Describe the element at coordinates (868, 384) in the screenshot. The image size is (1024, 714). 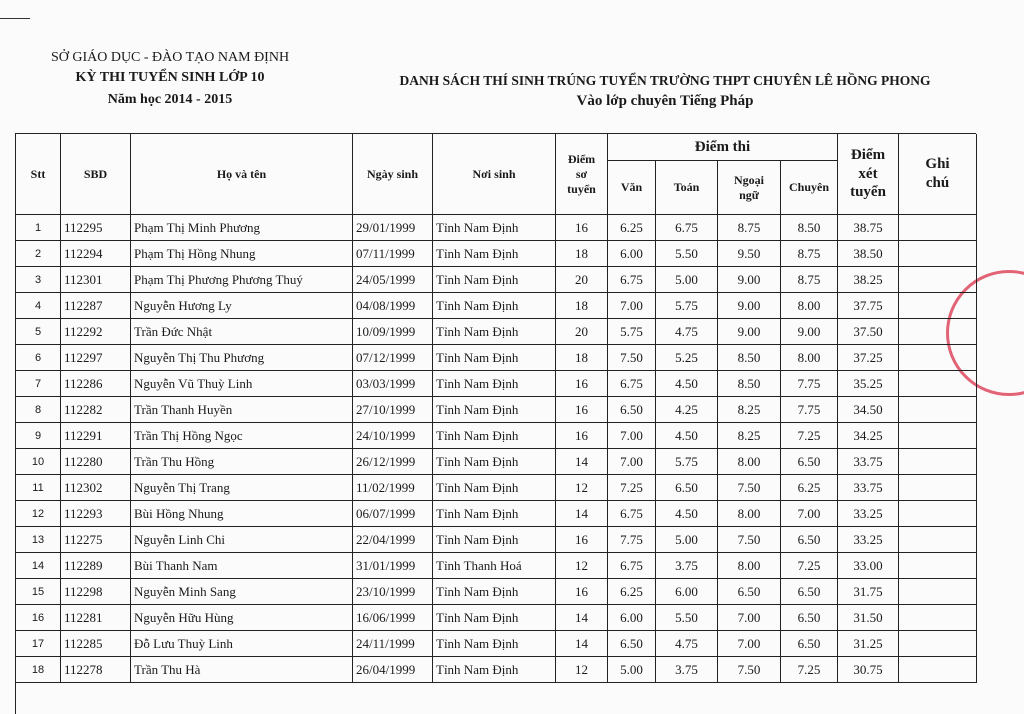
I see `total-score: 35.25` at that location.